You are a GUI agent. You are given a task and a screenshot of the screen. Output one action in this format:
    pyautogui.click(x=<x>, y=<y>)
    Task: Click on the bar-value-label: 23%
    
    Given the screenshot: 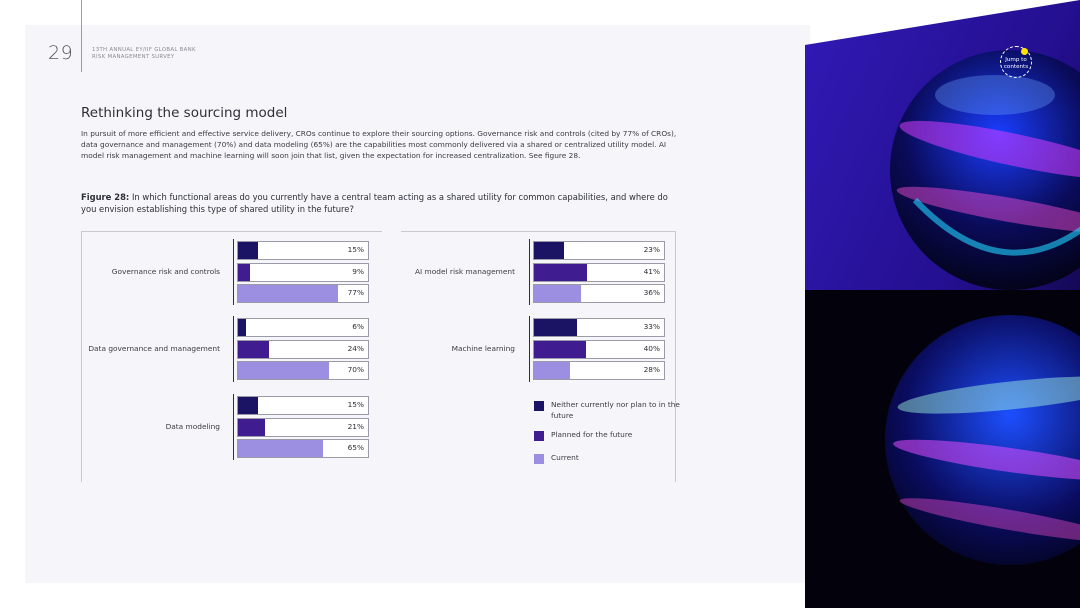 What is the action you would take?
    pyautogui.click(x=651, y=249)
    